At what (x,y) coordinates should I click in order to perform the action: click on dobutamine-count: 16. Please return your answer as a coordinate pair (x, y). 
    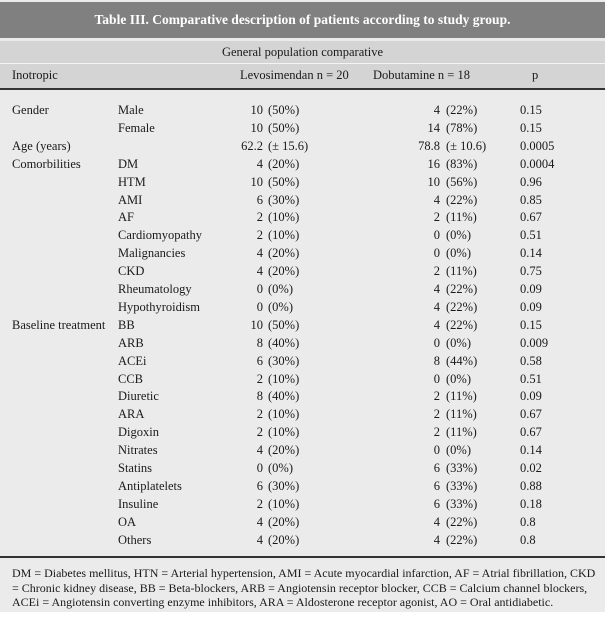
    Looking at the image, I should click on (434, 163).